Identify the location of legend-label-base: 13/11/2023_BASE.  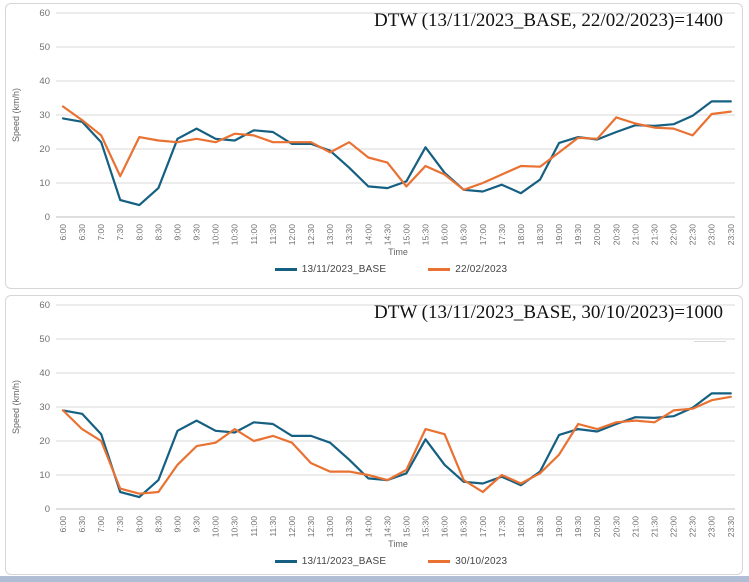
(344, 269).